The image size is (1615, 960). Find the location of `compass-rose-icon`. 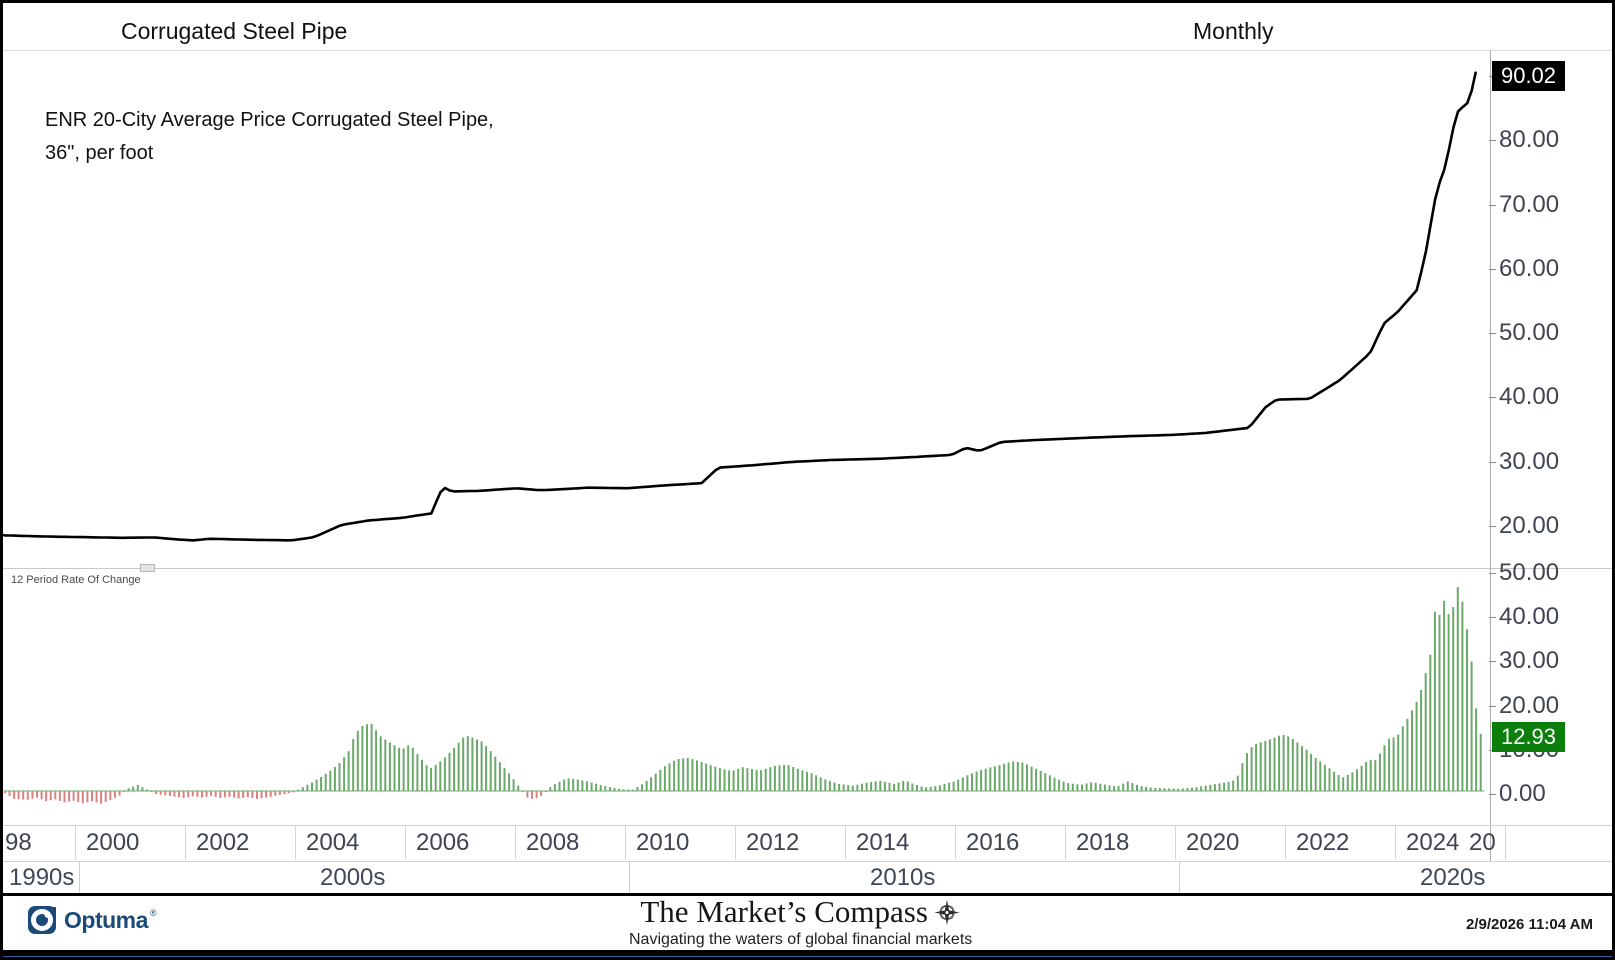

compass-rose-icon is located at coordinates (947, 912).